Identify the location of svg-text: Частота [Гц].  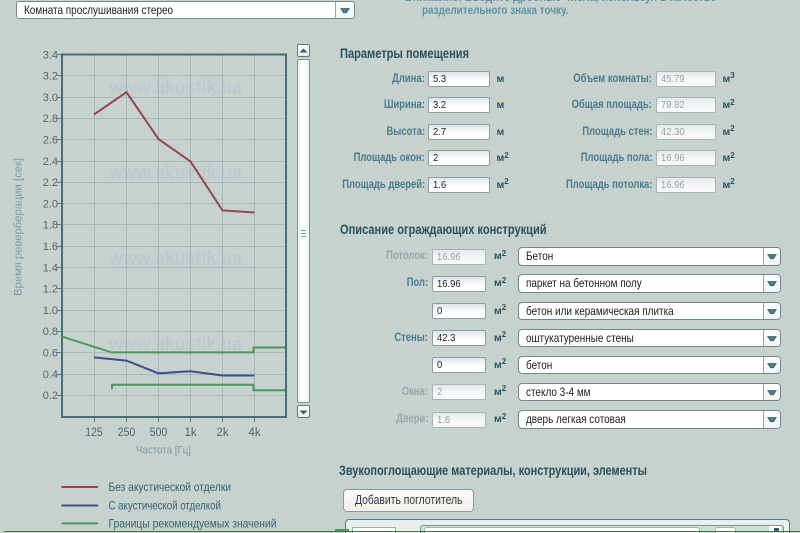
(163, 451).